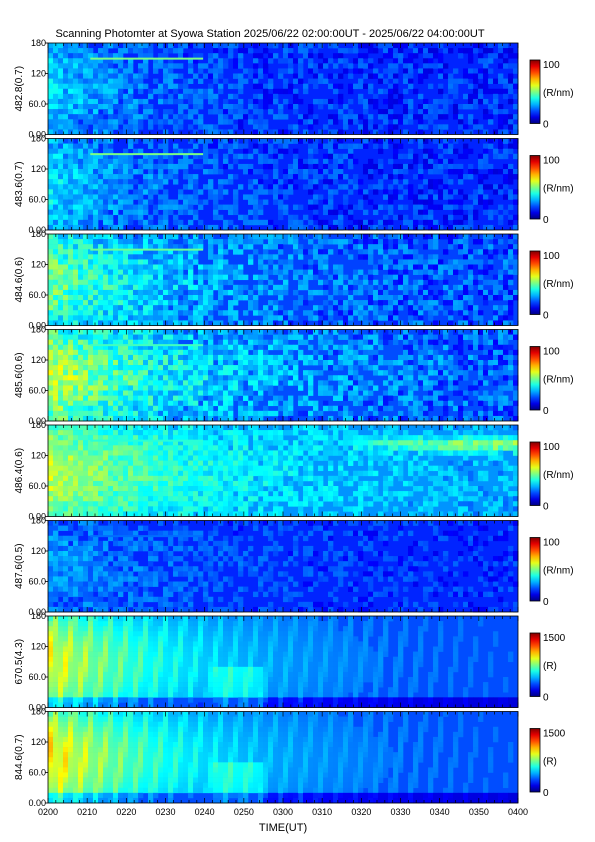 The width and height of the screenshot is (595, 842). I want to click on panel-4: 0.00 60.0 120 180 486.4(0.6) 100 (R/nm) 0, so click(294, 471).